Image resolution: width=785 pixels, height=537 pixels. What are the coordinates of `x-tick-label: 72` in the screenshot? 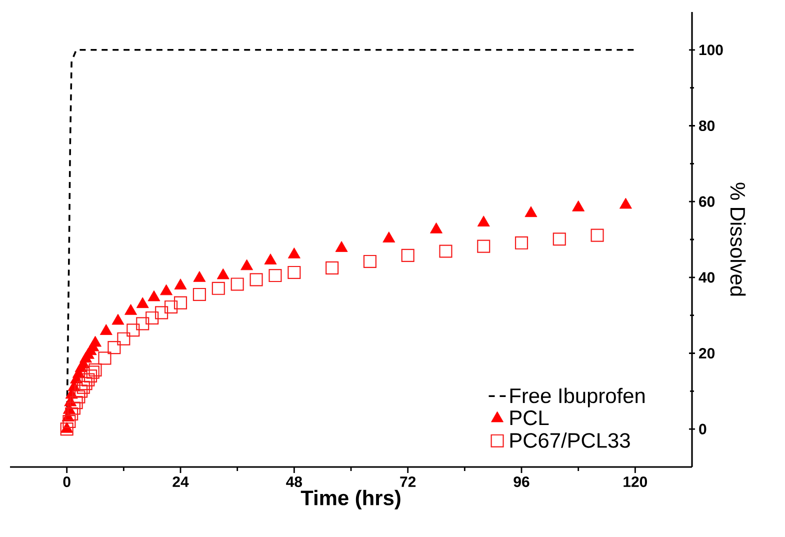 It's located at (408, 481).